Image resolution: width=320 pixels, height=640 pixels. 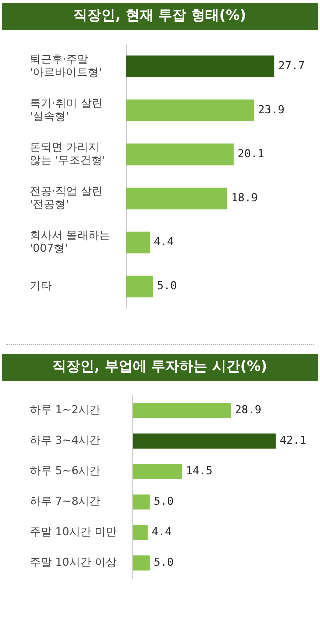 What do you see at coordinates (73, 532) in the screenshot?
I see `y-tick-label: 주말 10시간 미만` at bounding box center [73, 532].